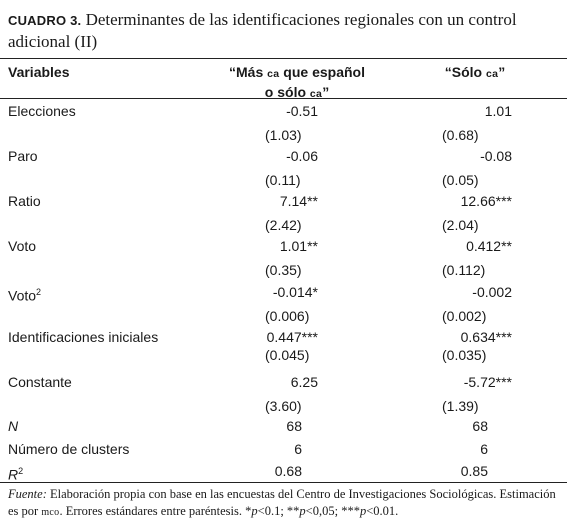 The height and width of the screenshot is (532, 567). What do you see at coordinates (298, 449) in the screenshot?
I see `stat-col1: 6` at bounding box center [298, 449].